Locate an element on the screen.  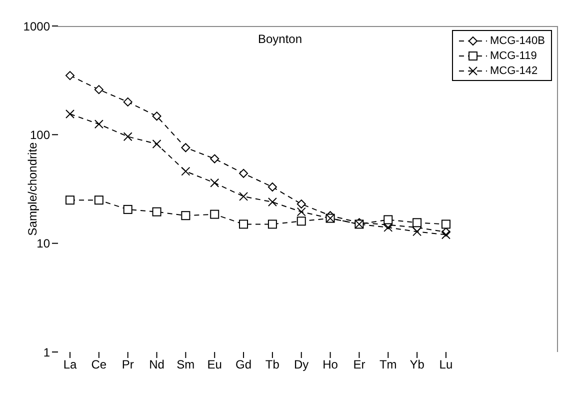
x-tick-label: Pr is located at coordinates (128, 365).